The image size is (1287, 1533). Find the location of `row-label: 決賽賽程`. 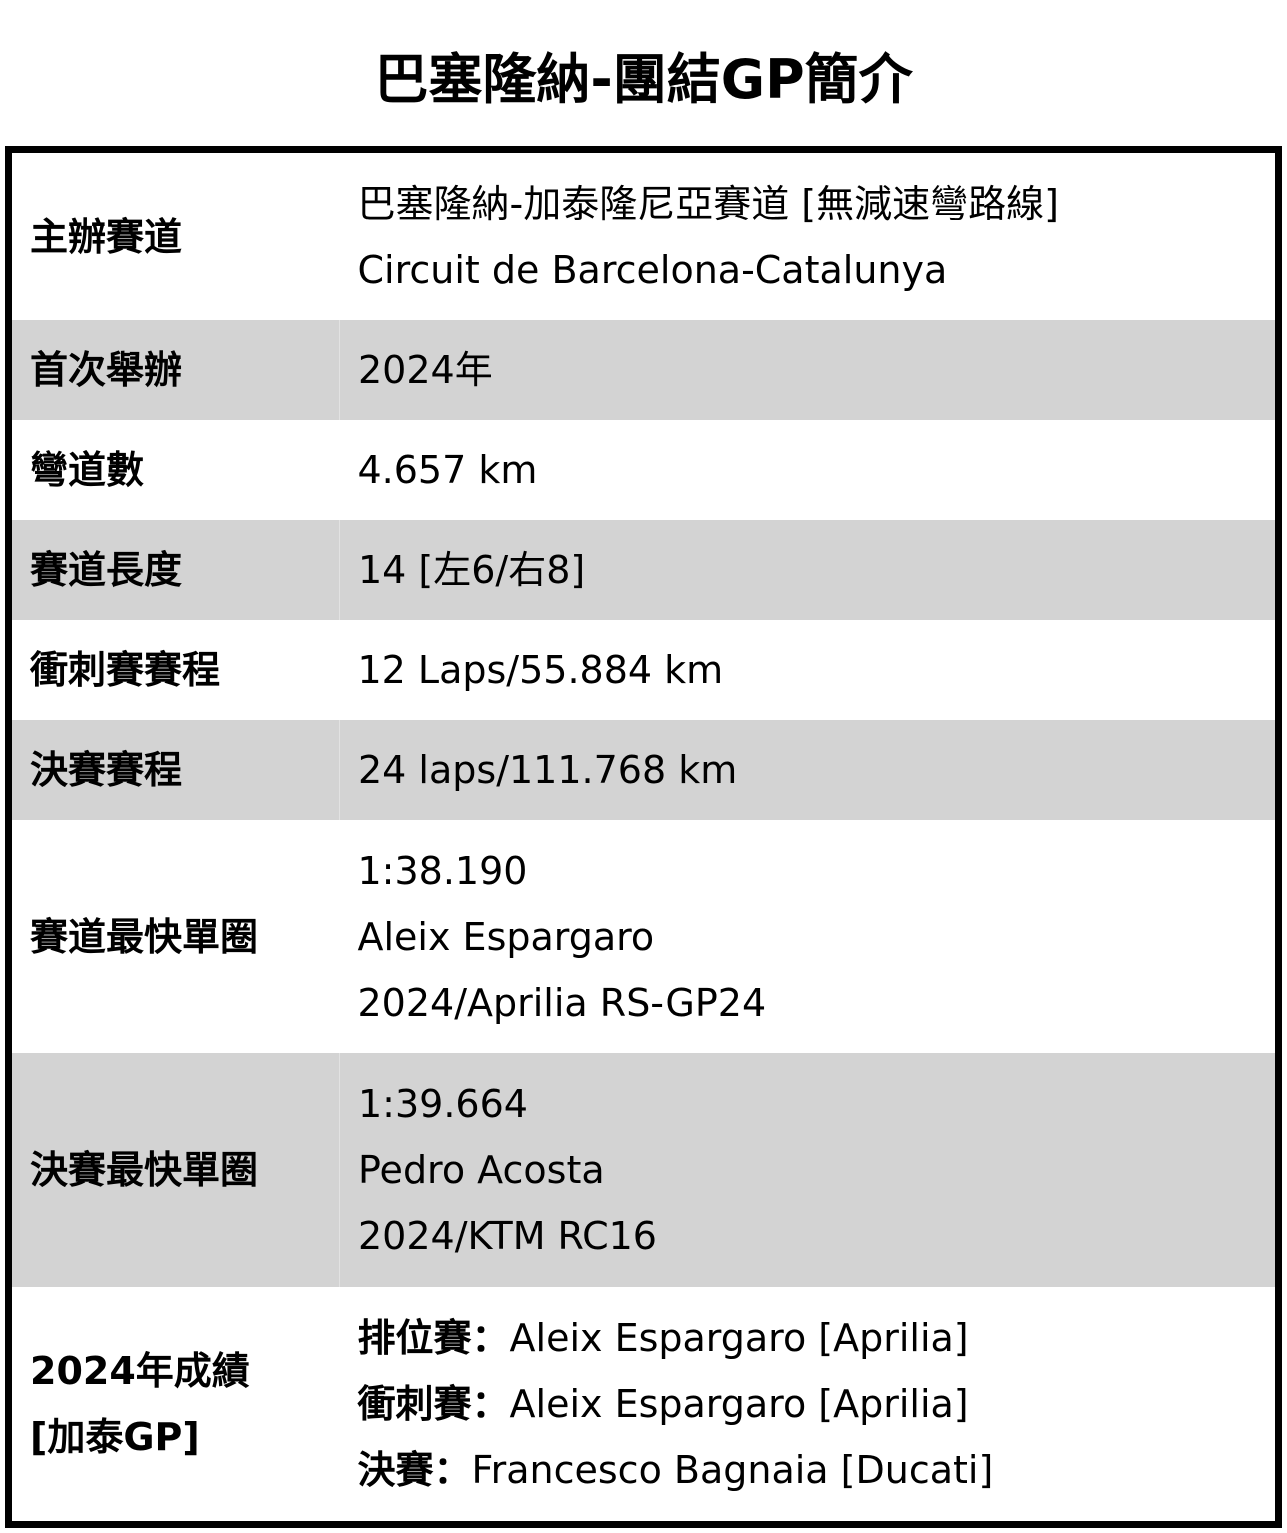

row-label: 決賽賽程 is located at coordinates (176, 770).